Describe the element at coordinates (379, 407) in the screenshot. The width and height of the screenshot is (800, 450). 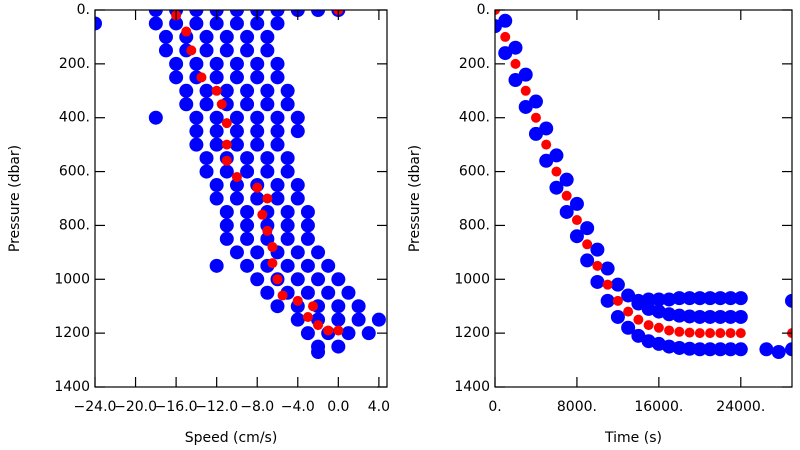
I see `x-tick-label: 4.0` at that location.